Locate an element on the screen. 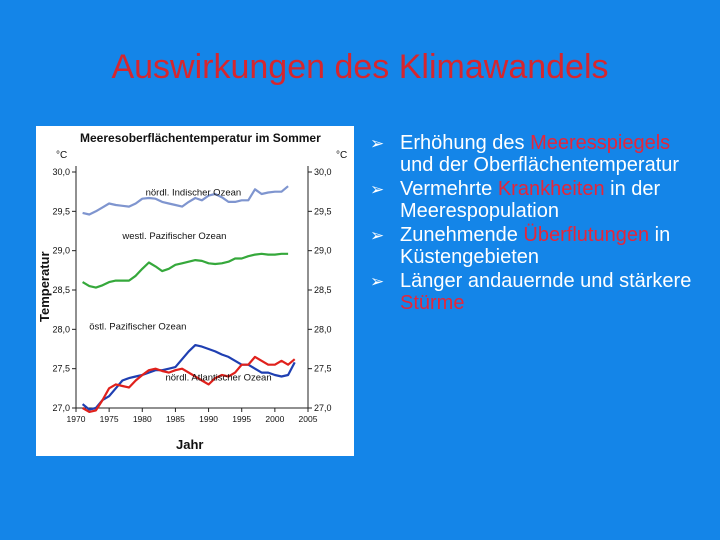 This screenshot has width=720, height=540. bullet-text: in der Meerespopulation is located at coordinates (530, 200).